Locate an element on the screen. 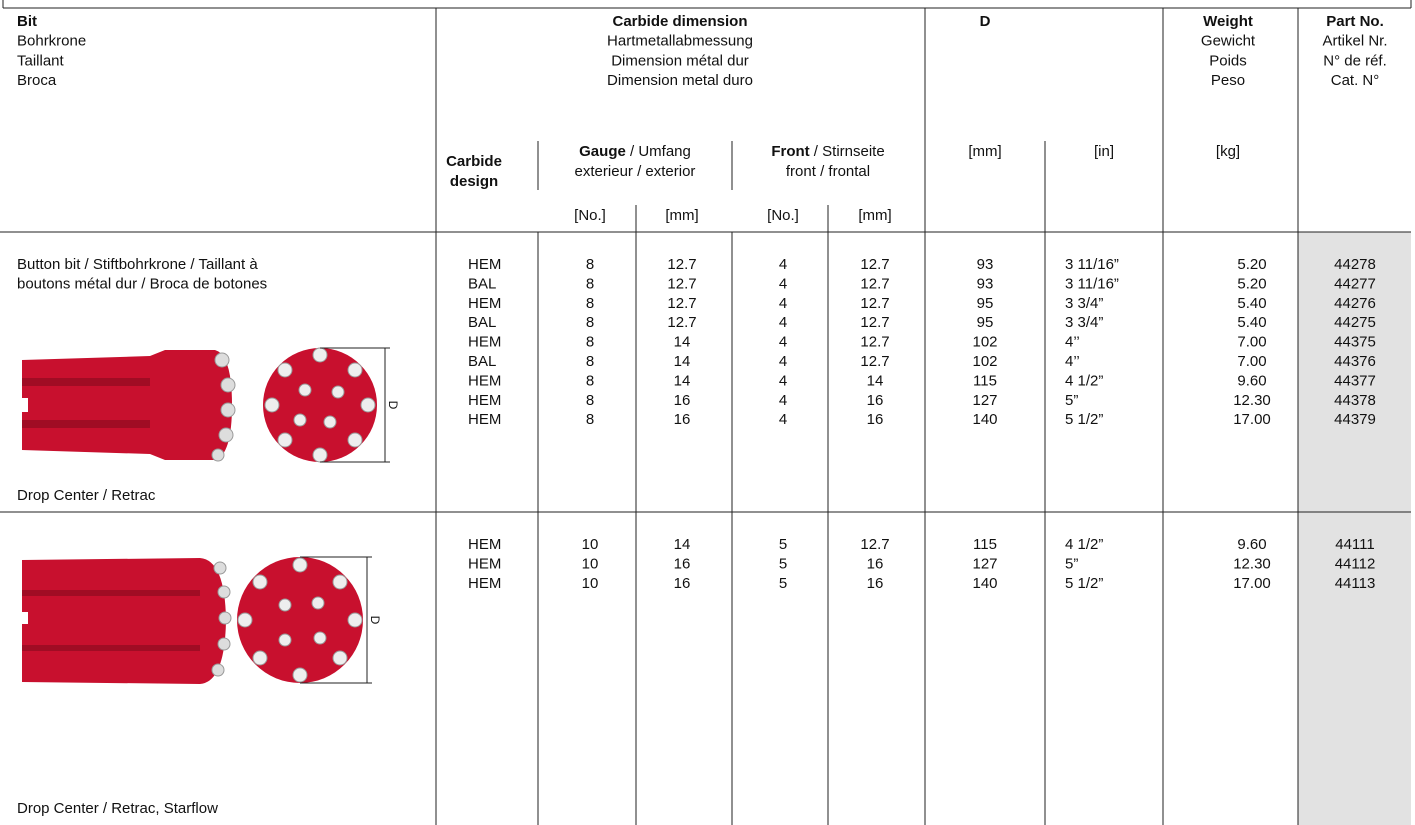  front-rest: / Stirnseite is located at coordinates (847, 151).